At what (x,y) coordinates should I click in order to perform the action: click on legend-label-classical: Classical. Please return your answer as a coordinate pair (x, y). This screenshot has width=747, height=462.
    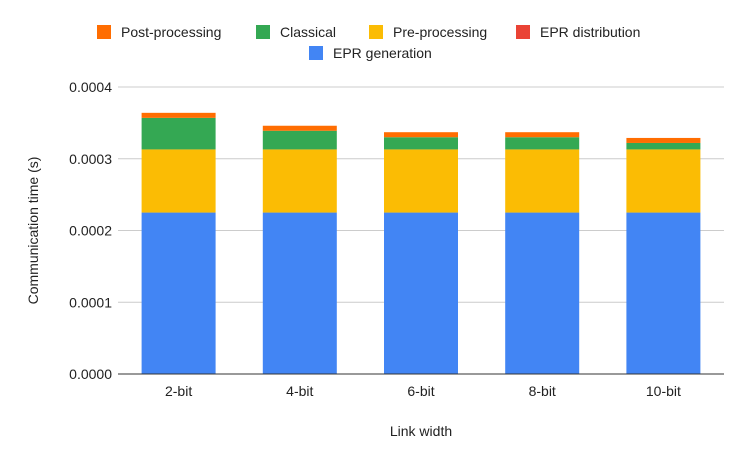
    Looking at the image, I should click on (308, 32).